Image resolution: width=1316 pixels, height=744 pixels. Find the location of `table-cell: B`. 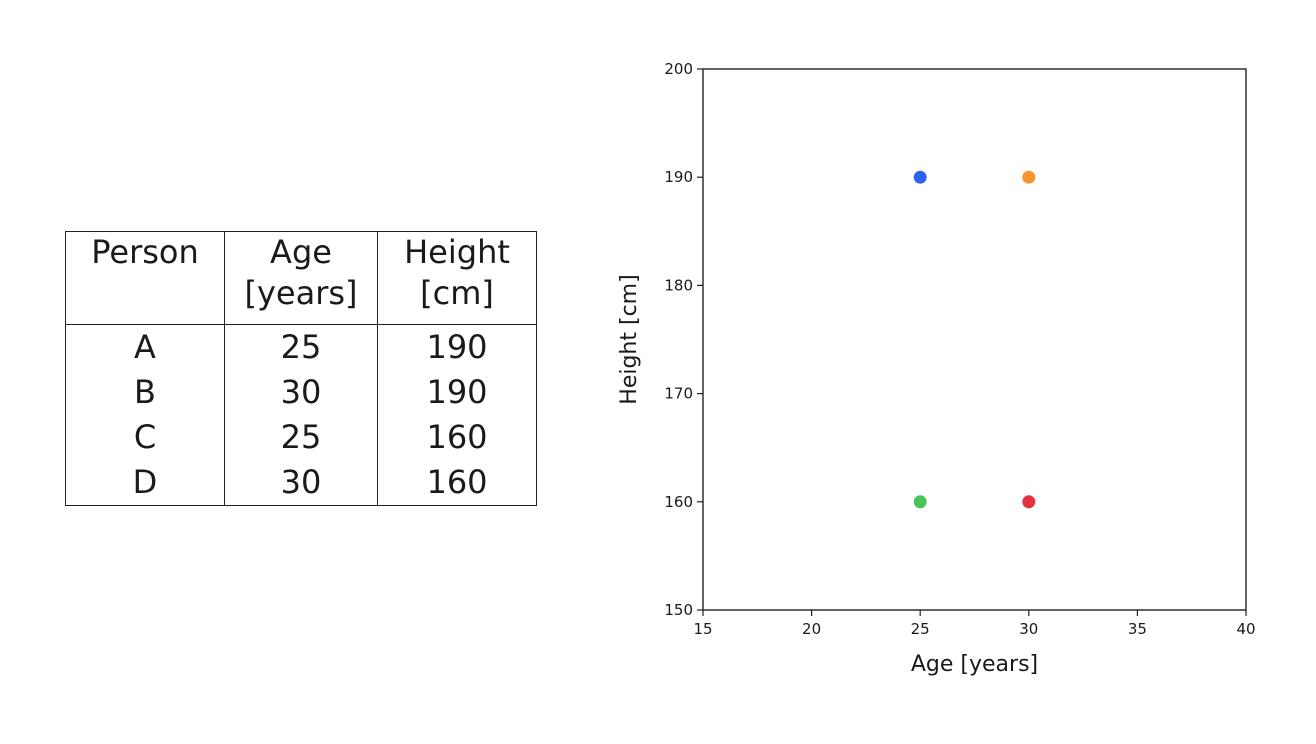

table-cell: B is located at coordinates (145, 392).